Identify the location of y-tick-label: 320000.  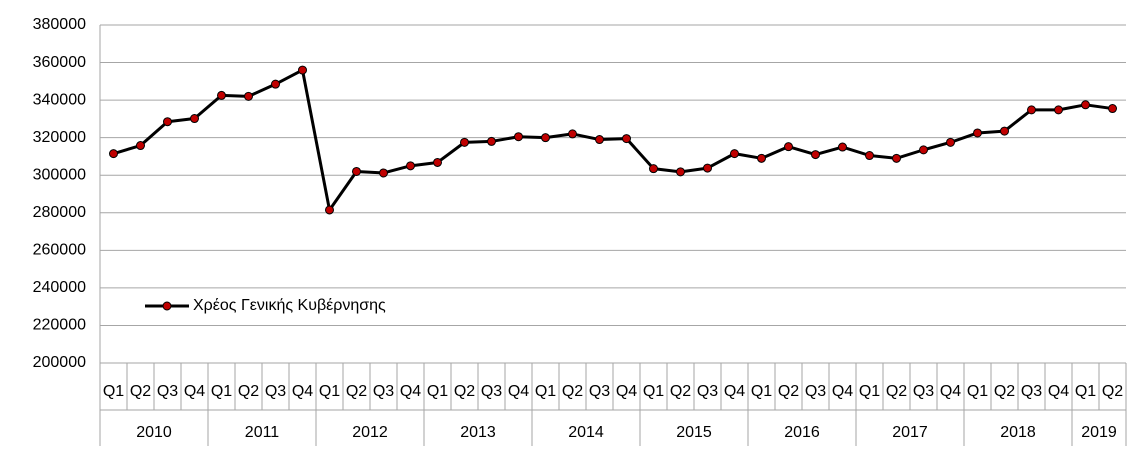
(59, 137).